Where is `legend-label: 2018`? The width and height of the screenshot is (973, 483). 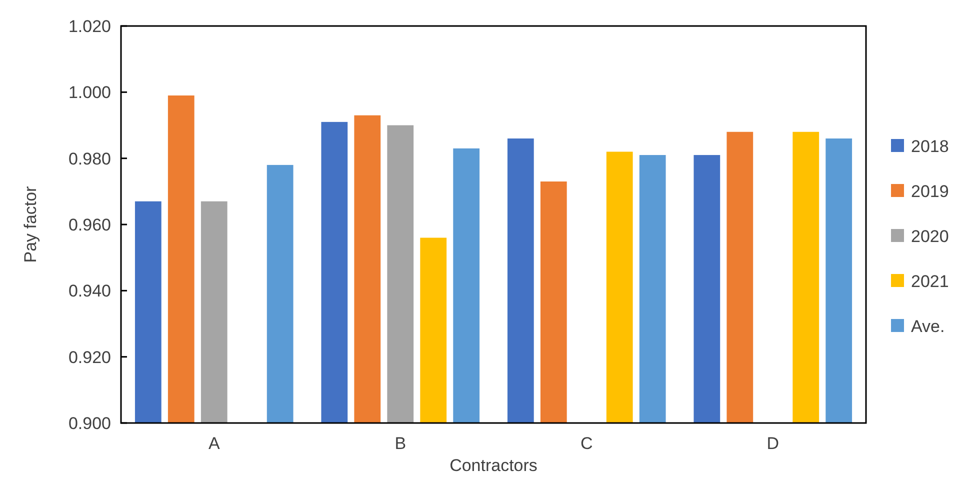
legend-label: 2018 is located at coordinates (930, 146).